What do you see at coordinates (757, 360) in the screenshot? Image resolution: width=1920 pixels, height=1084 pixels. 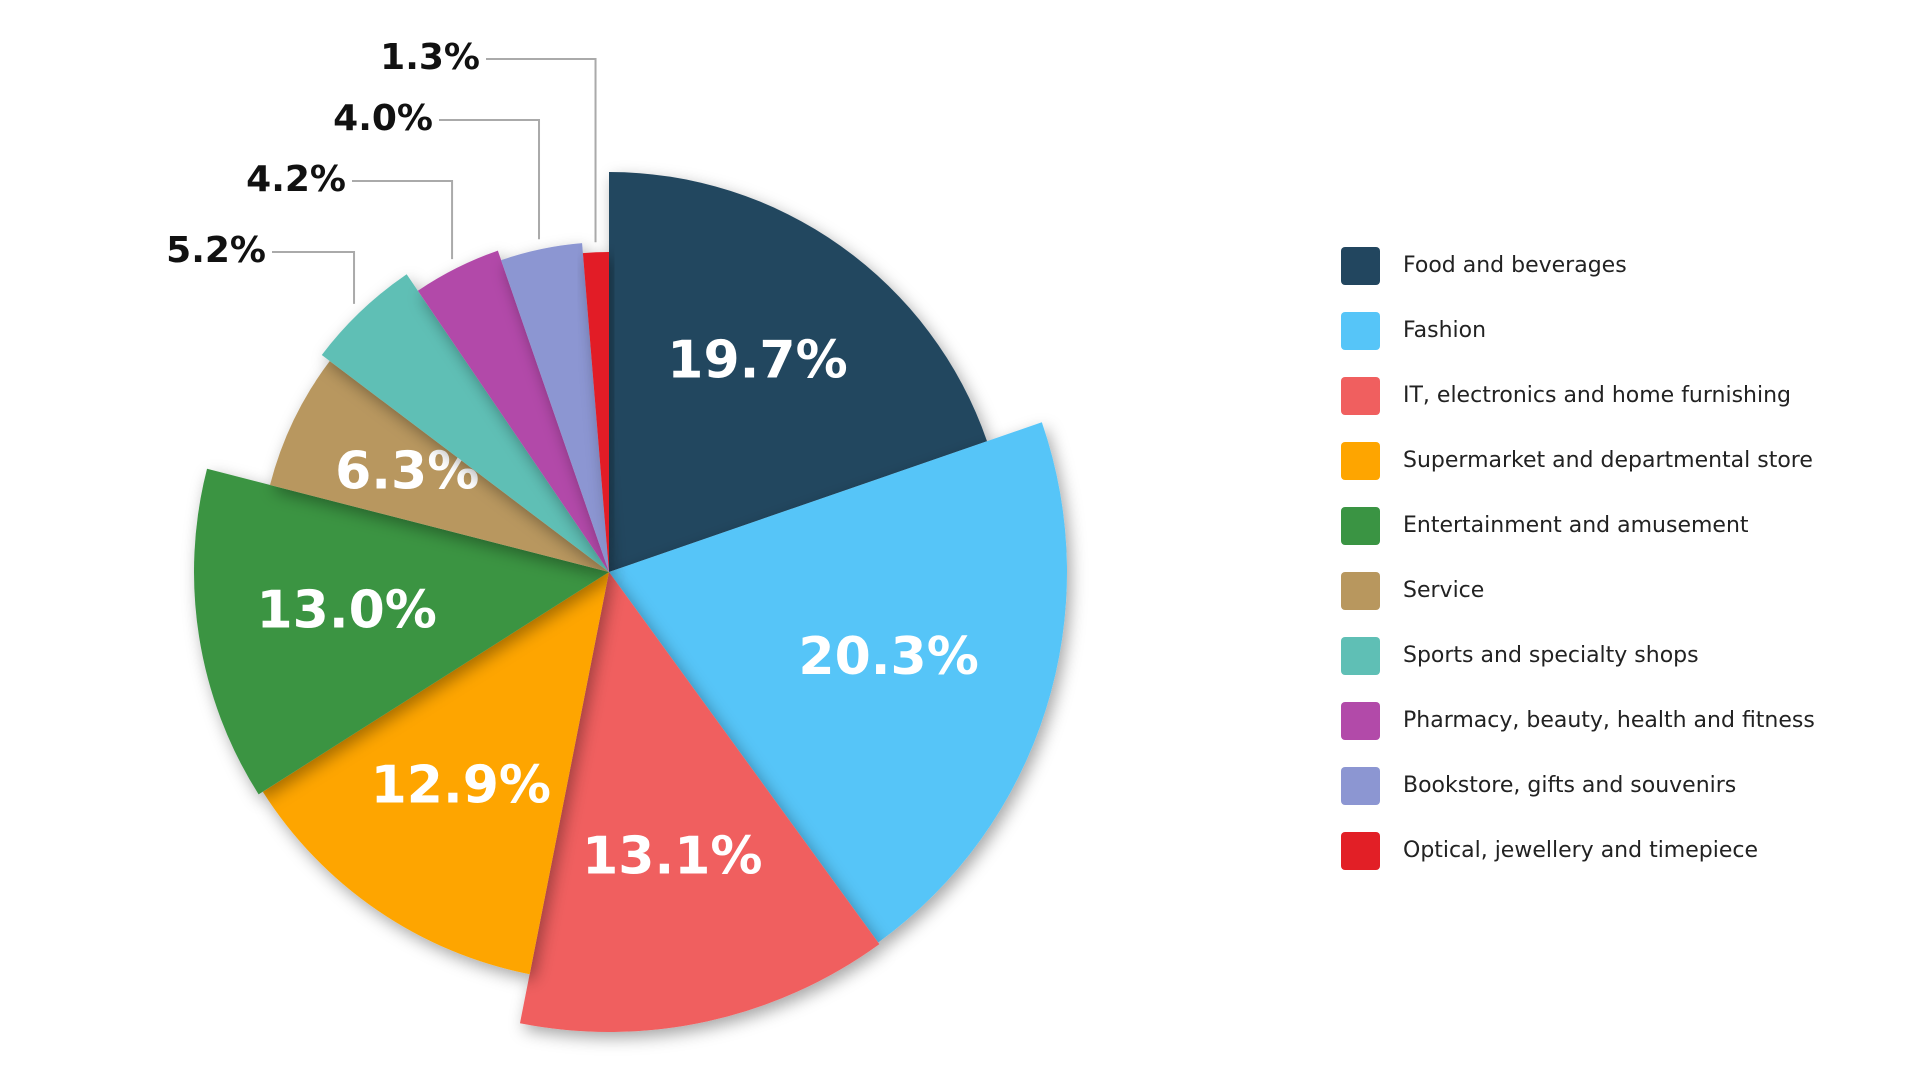 I see `data-label: 19.7%` at bounding box center [757, 360].